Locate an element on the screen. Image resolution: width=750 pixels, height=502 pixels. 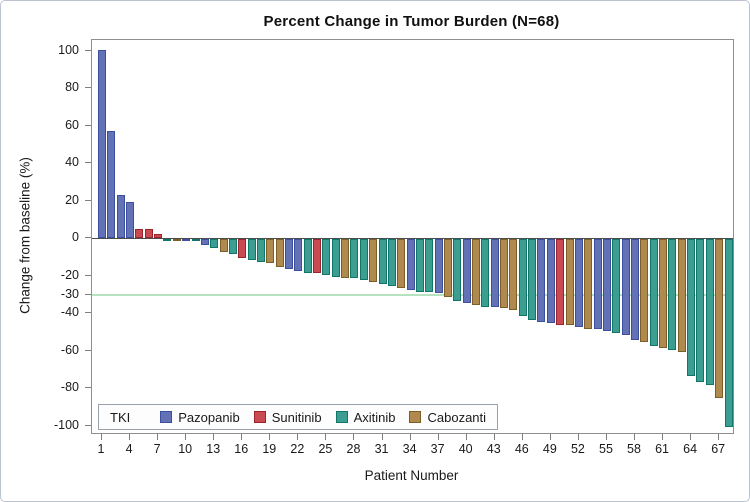
x-tick-label: 7 is located at coordinates (157, 449).